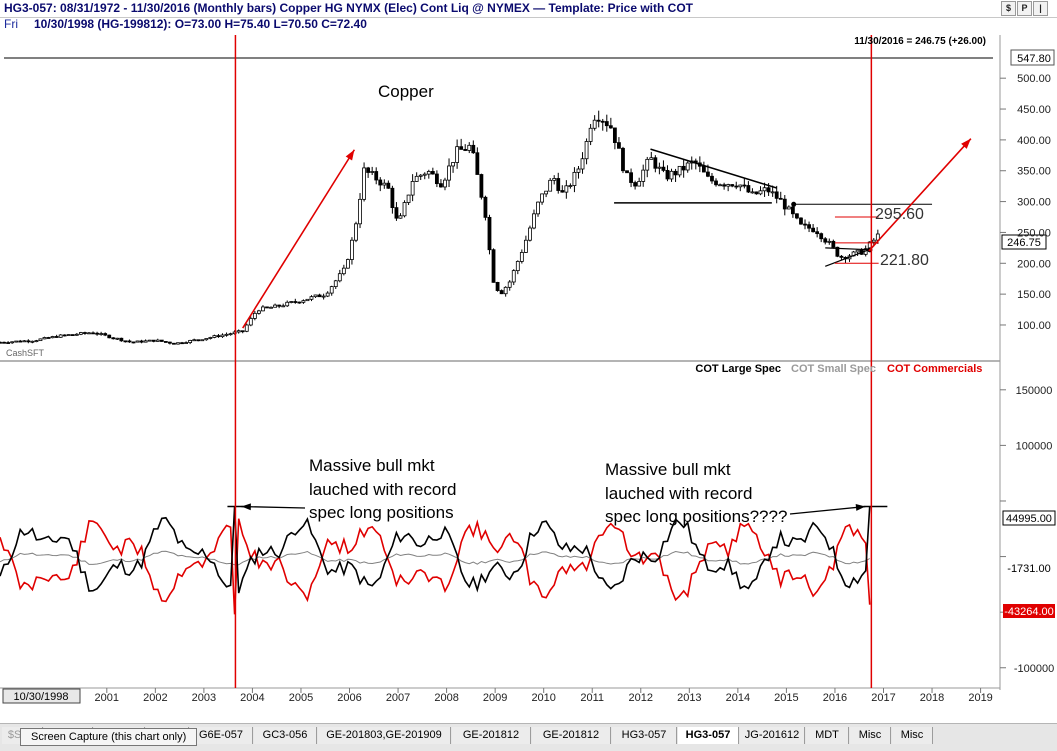 The width and height of the screenshot is (1057, 751). I want to click on date-box, so click(41, 696).